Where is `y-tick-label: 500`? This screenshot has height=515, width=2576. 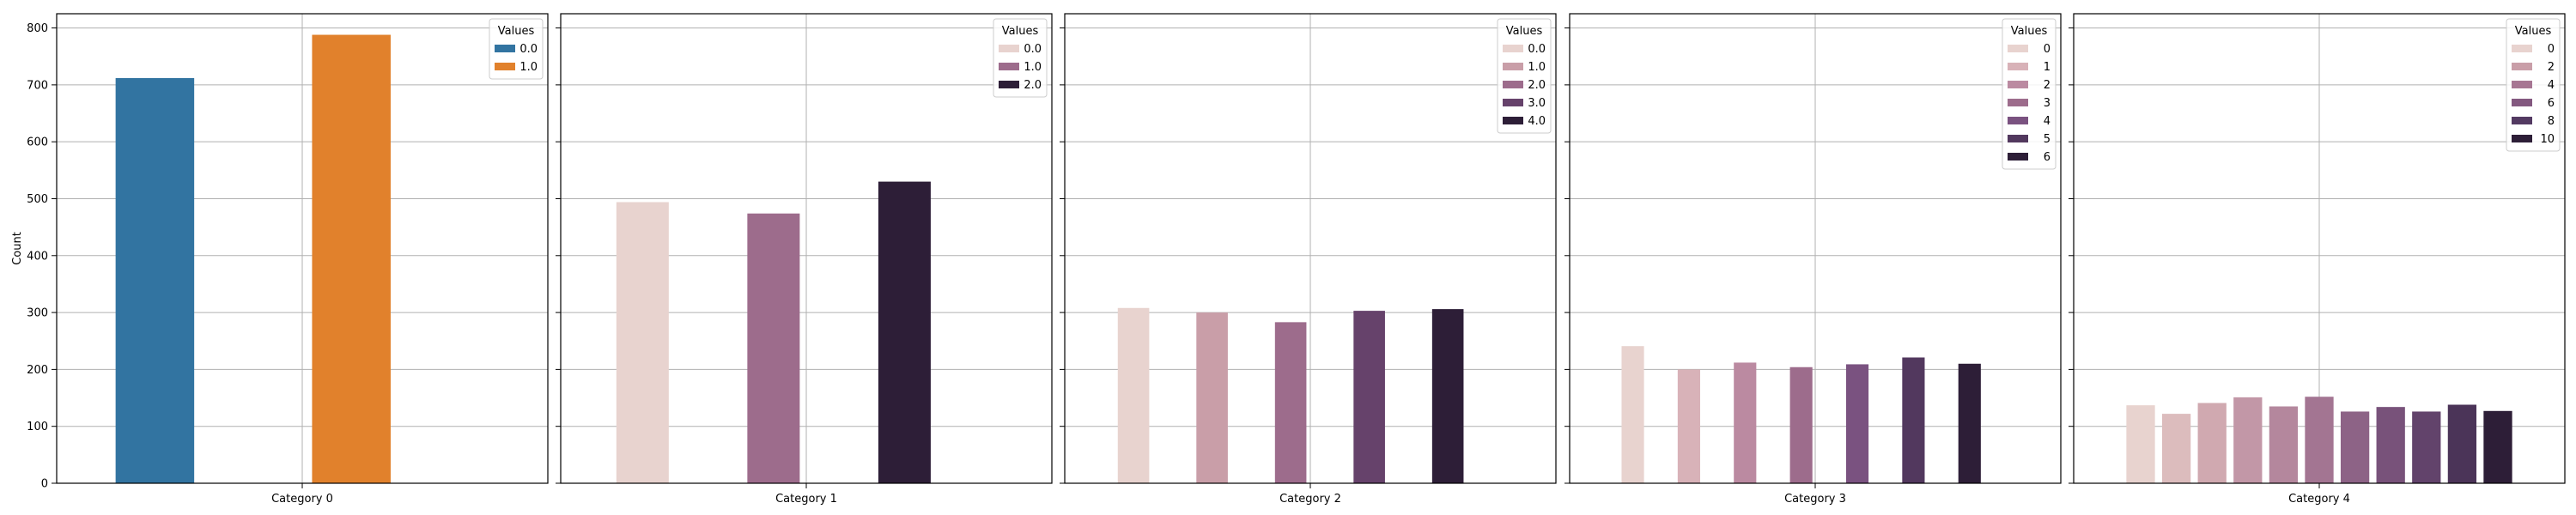
y-tick-label: 500 is located at coordinates (37, 199).